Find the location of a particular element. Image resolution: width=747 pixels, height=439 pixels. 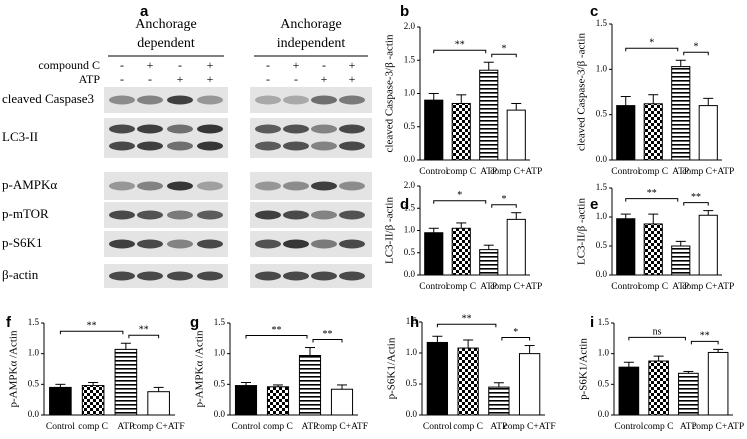

group-label: dependent is located at coordinates (166, 43).